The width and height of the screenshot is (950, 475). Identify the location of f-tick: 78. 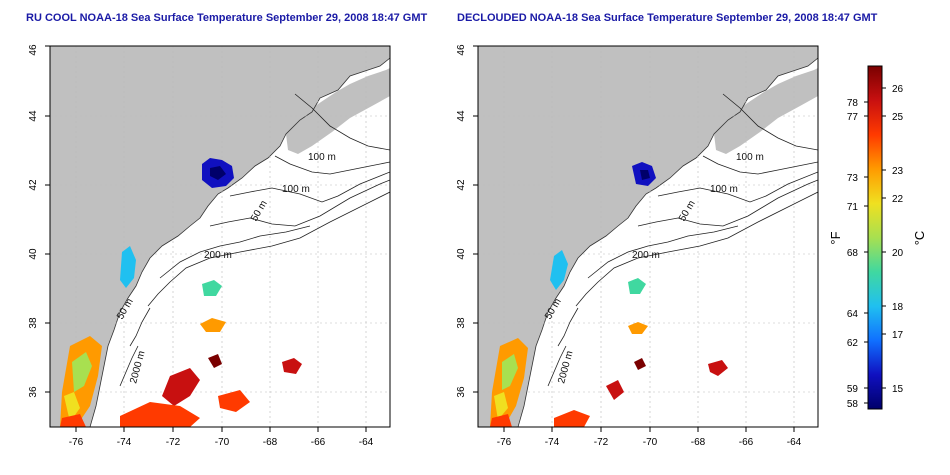
(853, 103).